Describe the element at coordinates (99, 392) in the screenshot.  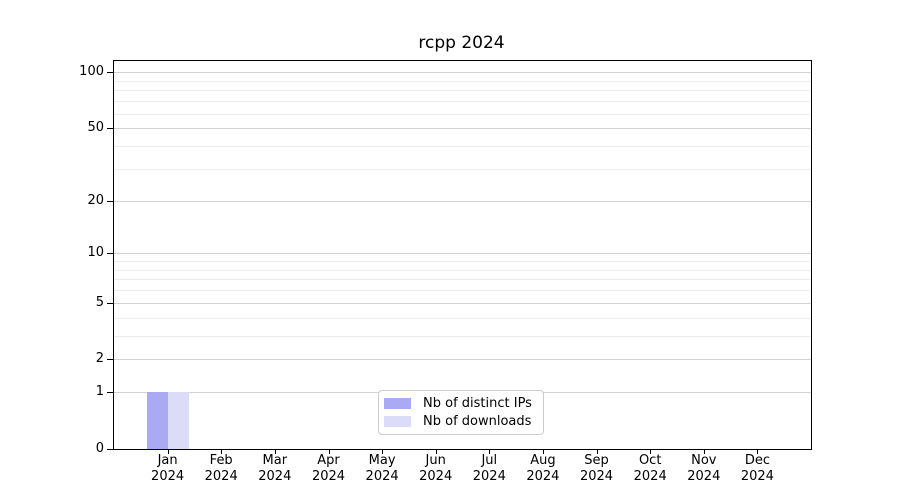
I see `y-tick-label: 1` at that location.